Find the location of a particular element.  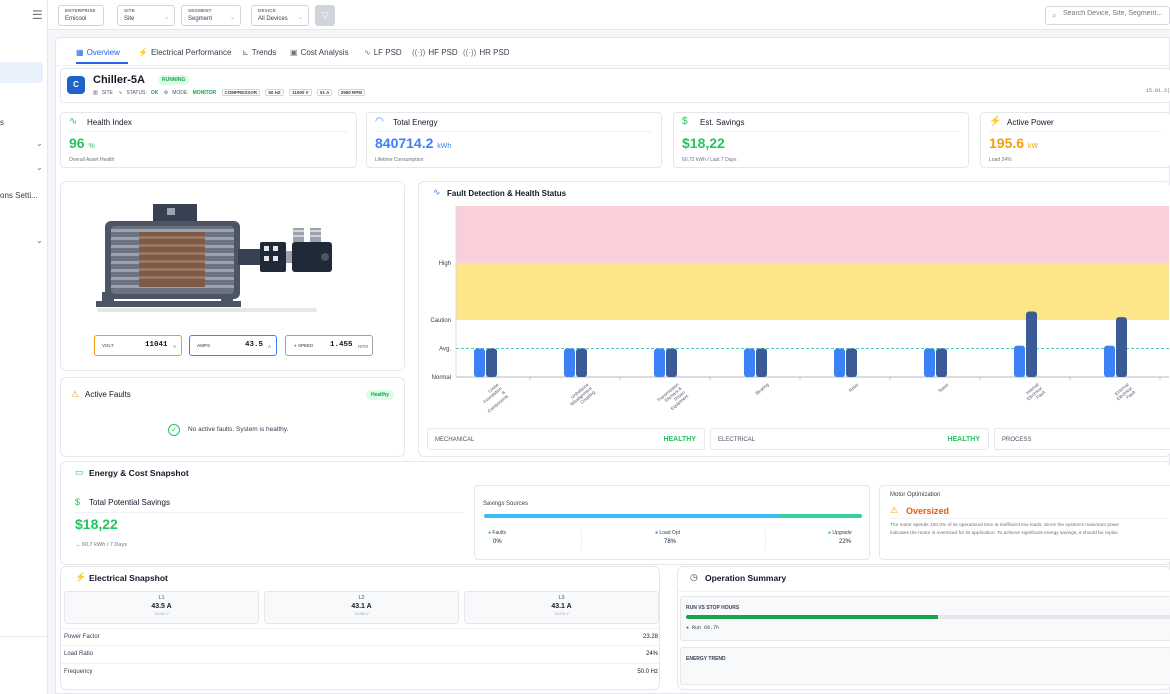

kpi-value: 195.6 is located at coordinates (1007, 143).